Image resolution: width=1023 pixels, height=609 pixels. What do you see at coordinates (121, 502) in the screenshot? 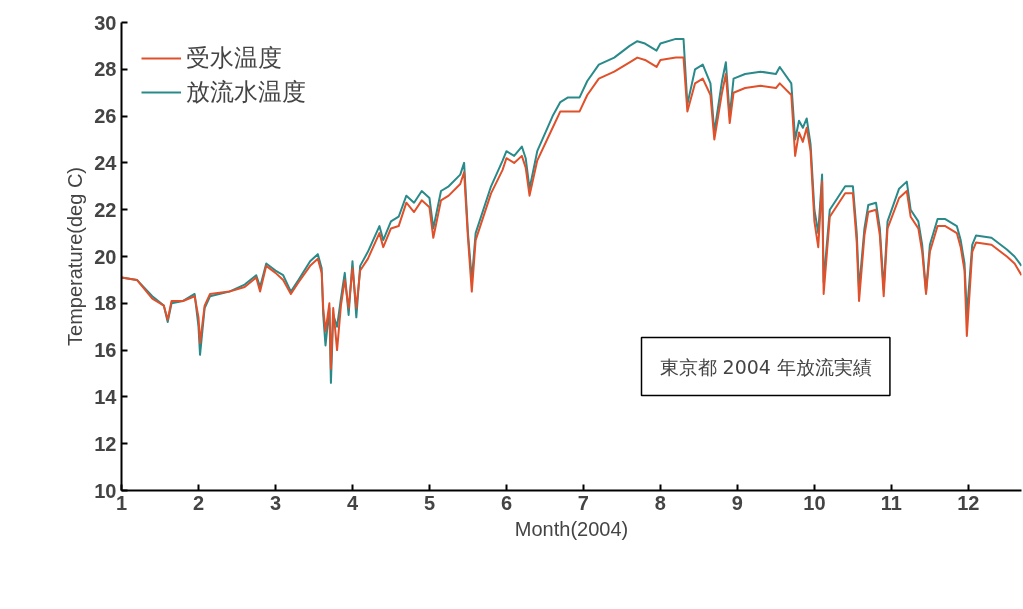
I see `x-tick-label: 1` at bounding box center [121, 502].